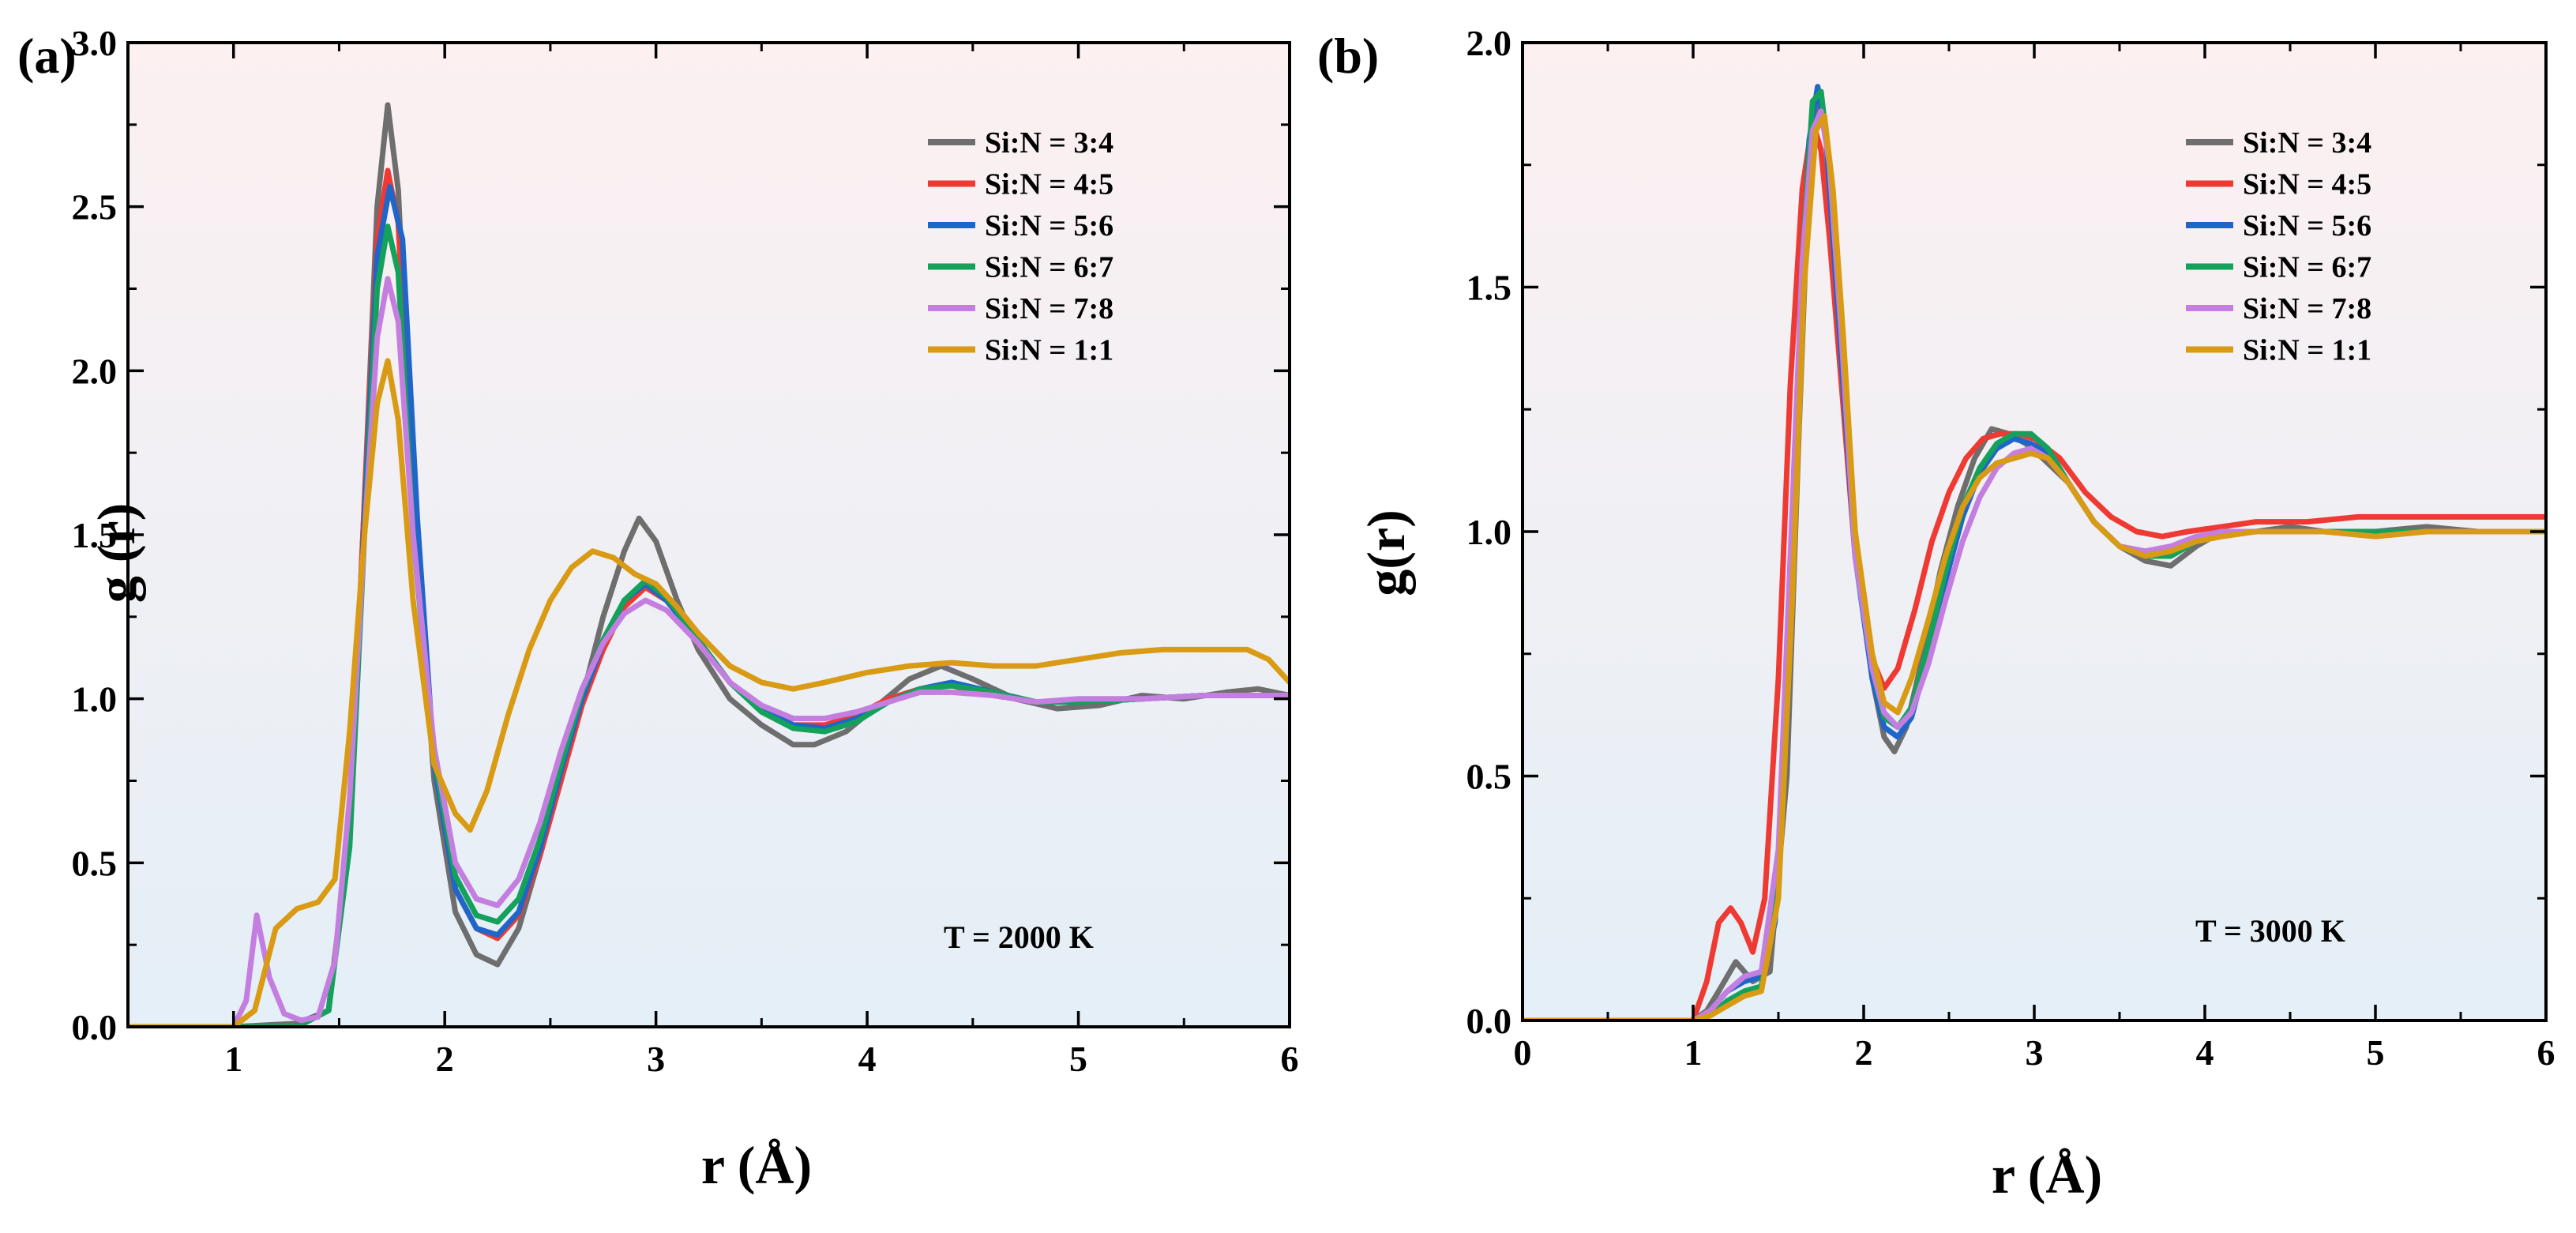  Describe the element at coordinates (2307, 226) in the screenshot. I see `panel-b-legend-label: Si:N = 5:6` at that location.